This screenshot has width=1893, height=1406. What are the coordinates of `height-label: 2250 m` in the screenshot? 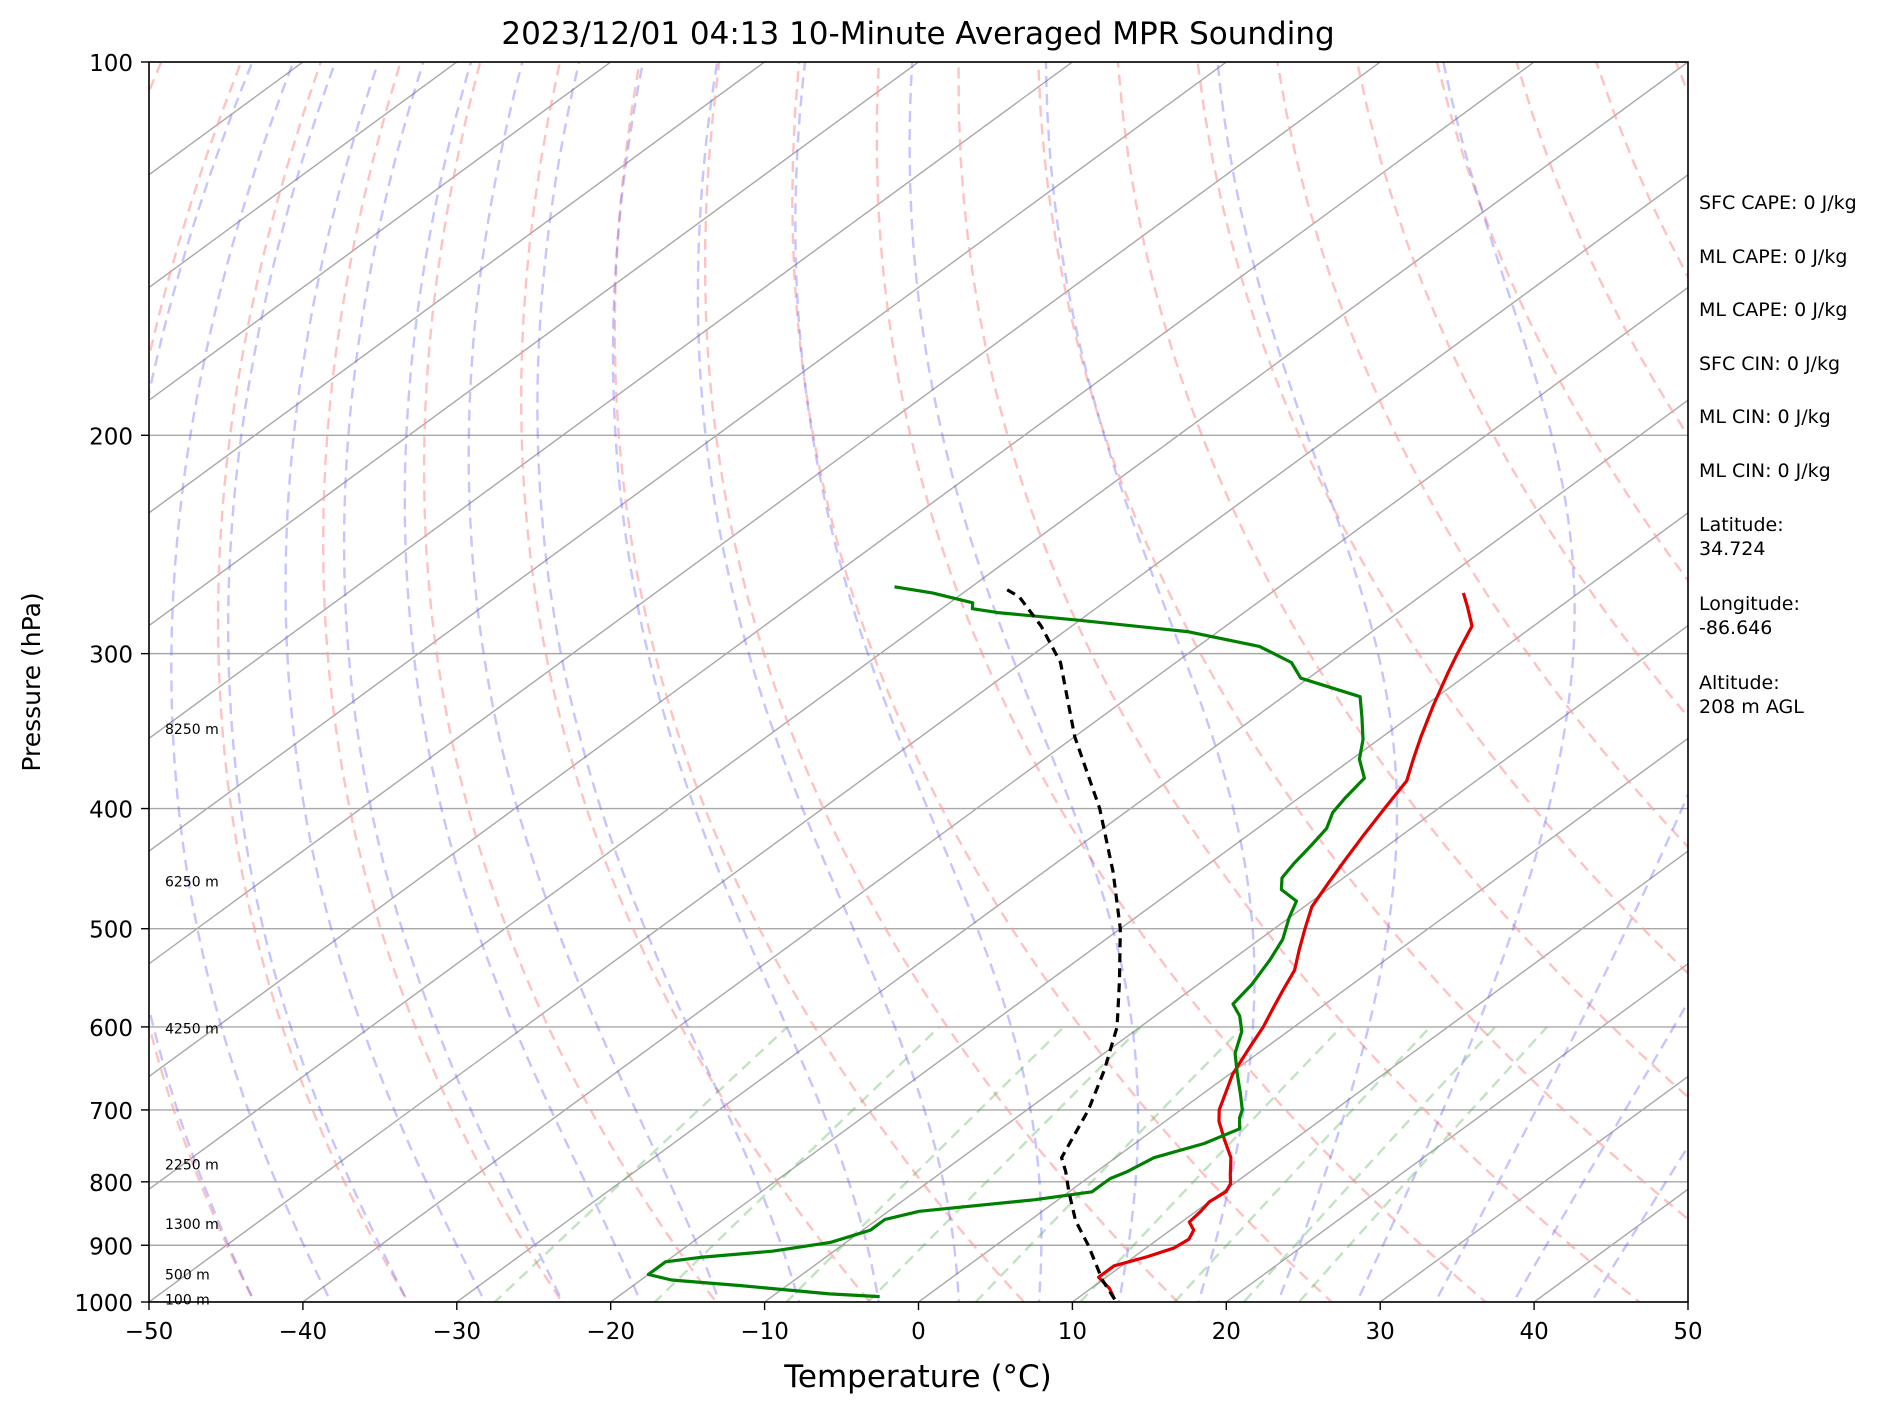 It's located at (192, 1166).